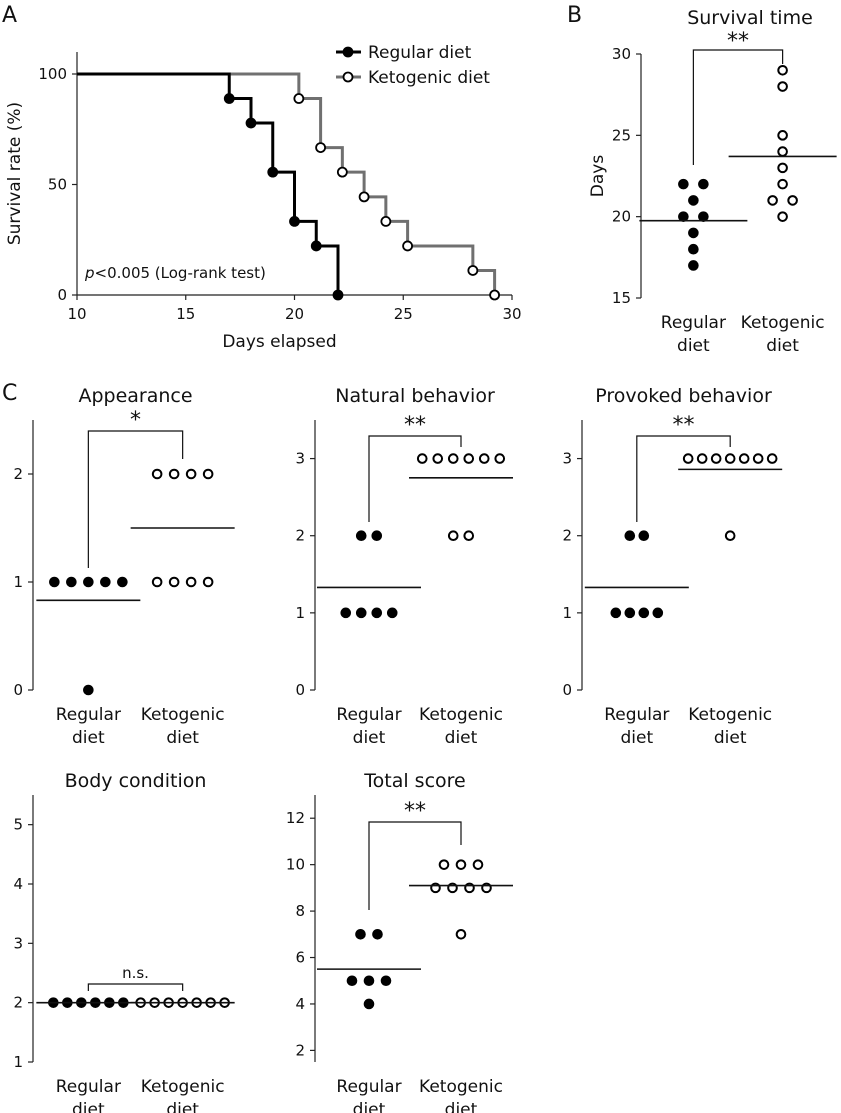 The image size is (841, 1113). I want to click on y-tick-label: 30, so click(621, 54).